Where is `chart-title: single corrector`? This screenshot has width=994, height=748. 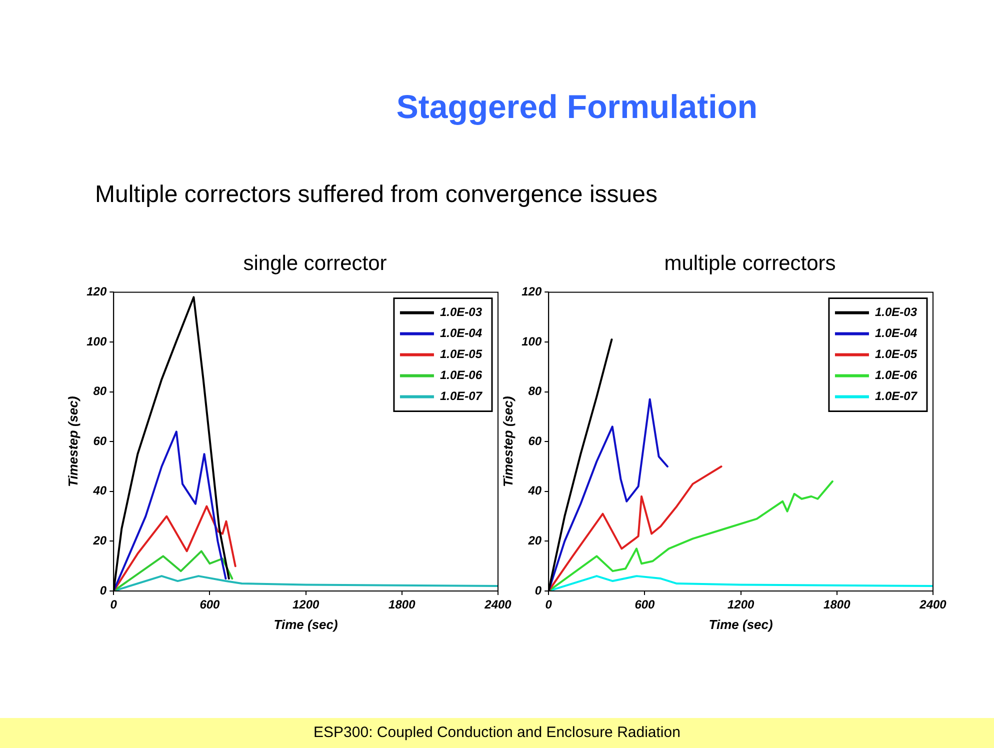
chart-title: single corrector is located at coordinates (315, 264).